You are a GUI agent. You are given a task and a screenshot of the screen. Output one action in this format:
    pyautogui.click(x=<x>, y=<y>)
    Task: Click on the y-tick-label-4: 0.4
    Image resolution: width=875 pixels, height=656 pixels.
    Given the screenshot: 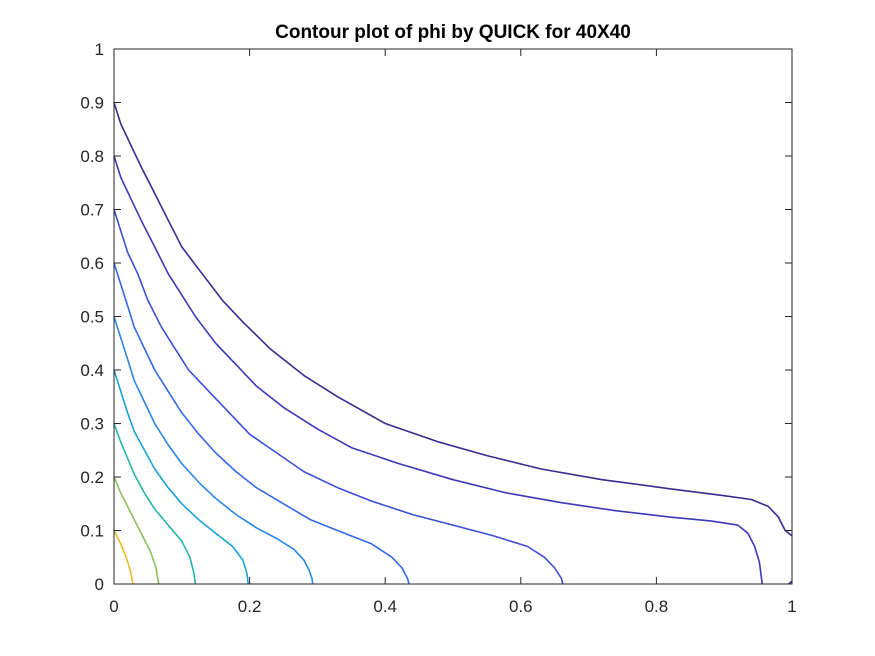 What is the action you would take?
    pyautogui.click(x=92, y=370)
    